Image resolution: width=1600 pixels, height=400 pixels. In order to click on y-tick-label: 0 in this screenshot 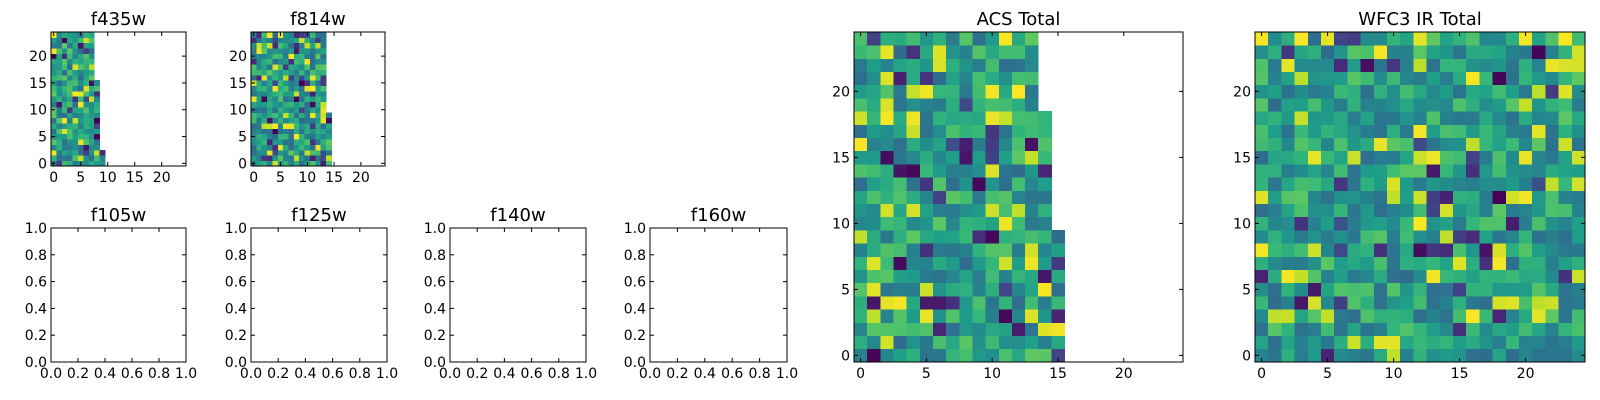, I will do `click(845, 356)`.